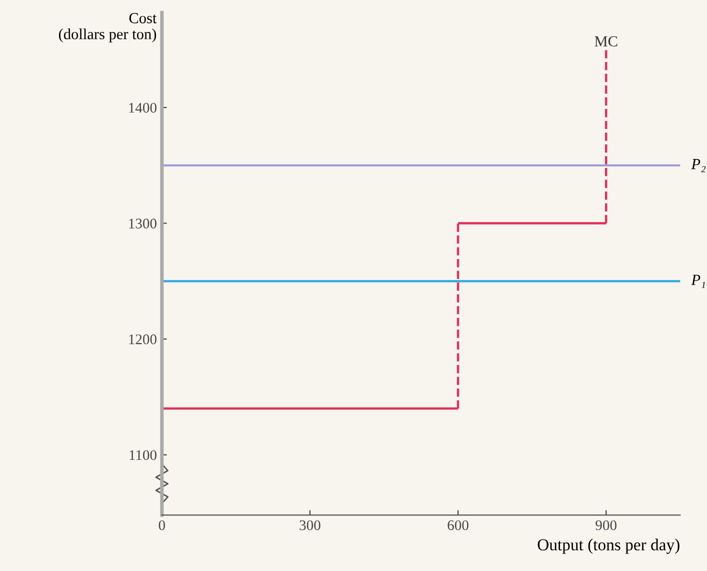  Describe the element at coordinates (606, 41) in the screenshot. I see `series-label: MC` at that location.